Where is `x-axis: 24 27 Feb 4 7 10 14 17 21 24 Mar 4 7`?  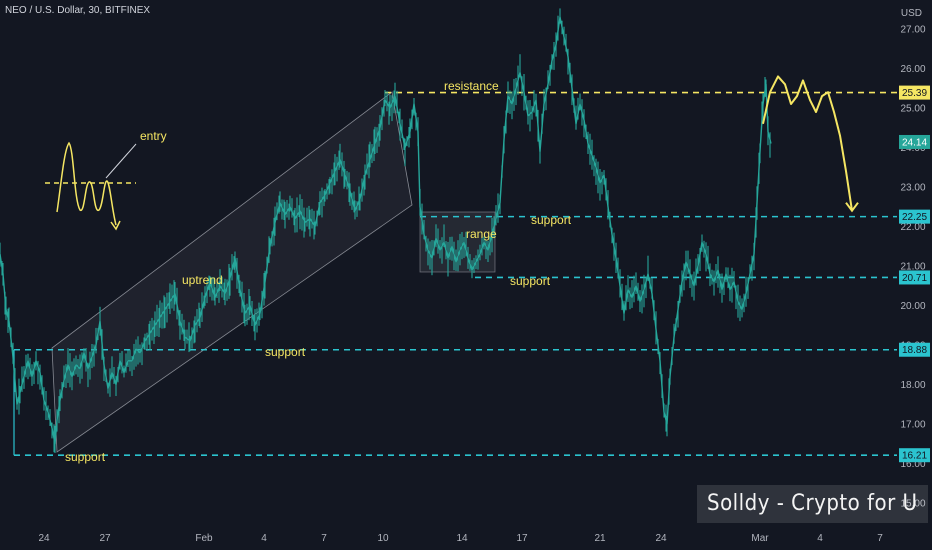
x-axis: 24 27 Feb 4 7 10 14 17 21 24 Mar 4 7 is located at coordinates (460, 538).